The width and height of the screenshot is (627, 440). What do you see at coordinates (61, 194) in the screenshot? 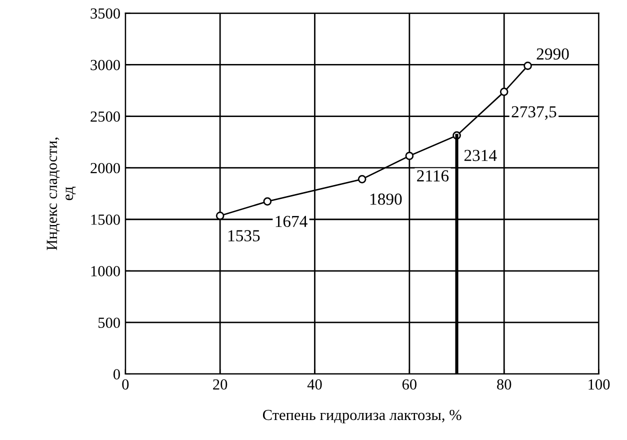
I see `y-axis-title: Индекс сладости, ед` at bounding box center [61, 194].